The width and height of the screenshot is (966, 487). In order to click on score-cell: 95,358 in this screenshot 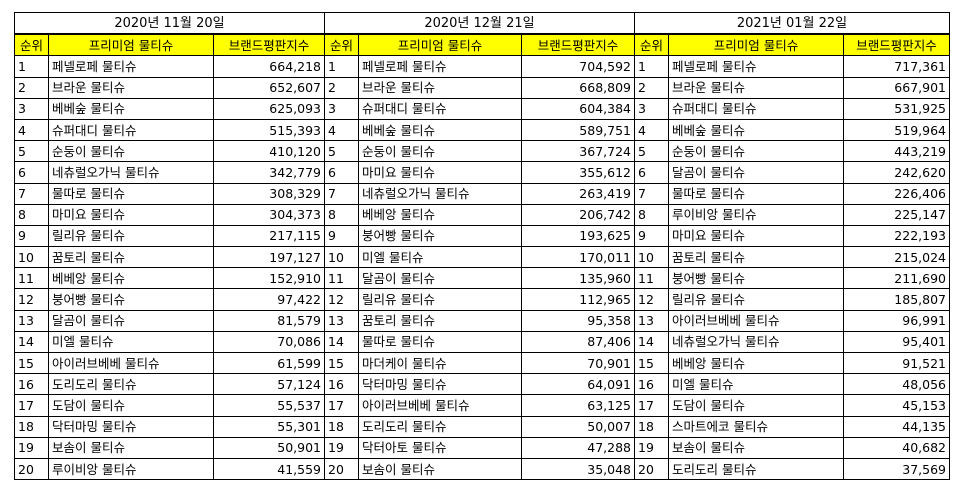, I will do `click(578, 320)`.